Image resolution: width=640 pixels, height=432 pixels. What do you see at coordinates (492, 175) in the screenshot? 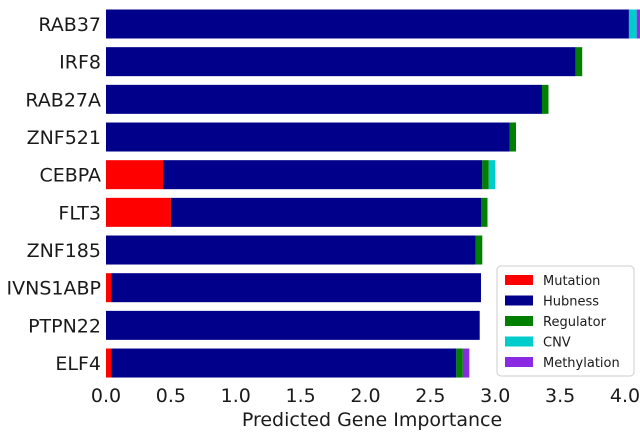
I see `bar-cebpa-cnv` at bounding box center [492, 175].